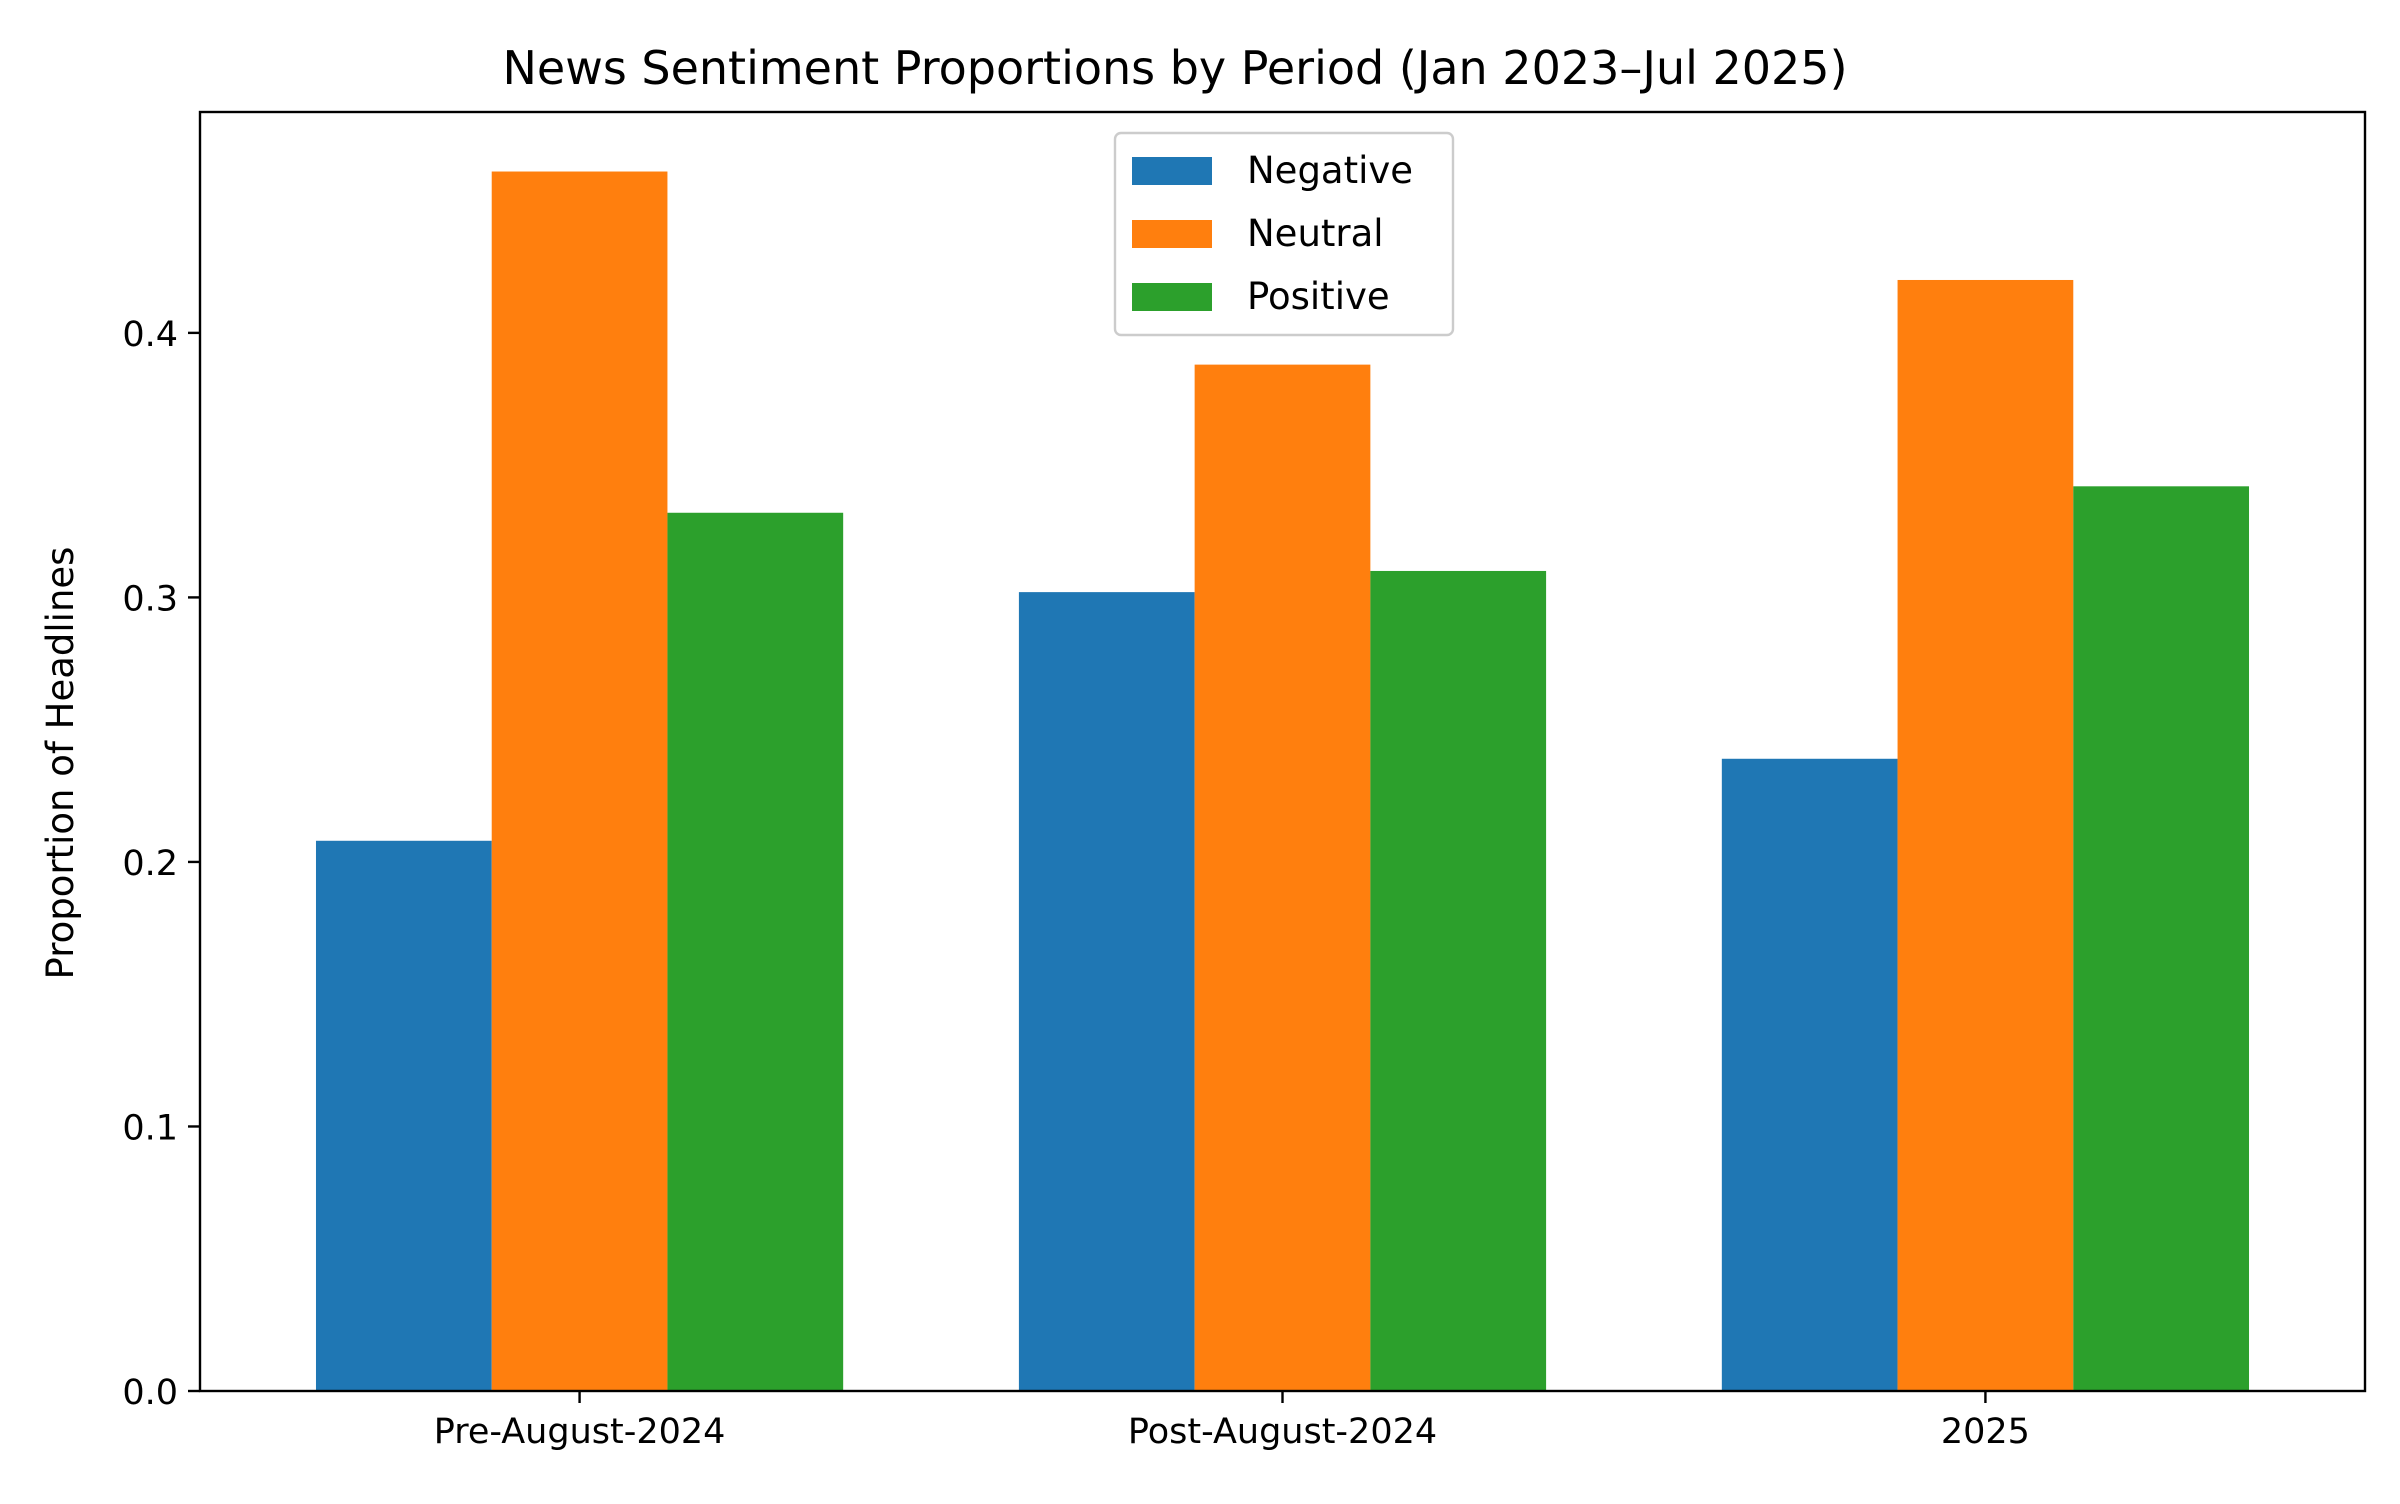  What do you see at coordinates (150, 864) in the screenshot?
I see `y-tick-label: 0.2` at bounding box center [150, 864].